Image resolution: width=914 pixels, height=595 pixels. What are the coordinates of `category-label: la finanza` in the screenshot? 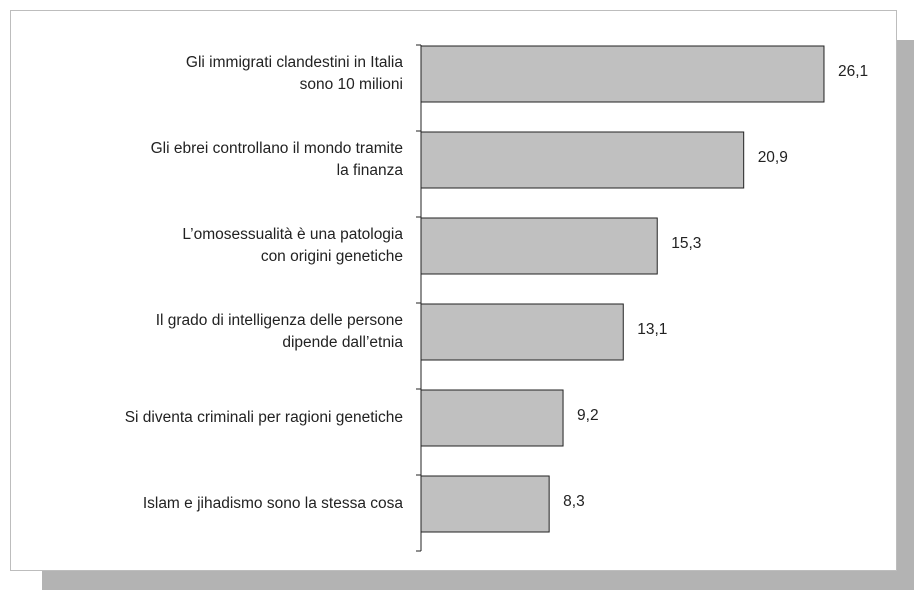 It's located at (370, 170).